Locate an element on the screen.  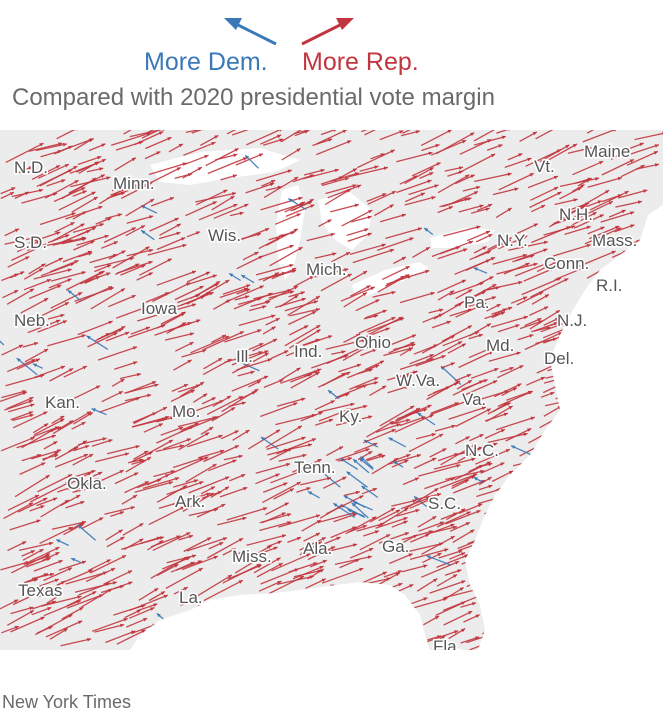
state-label: R.I. is located at coordinates (609, 285).